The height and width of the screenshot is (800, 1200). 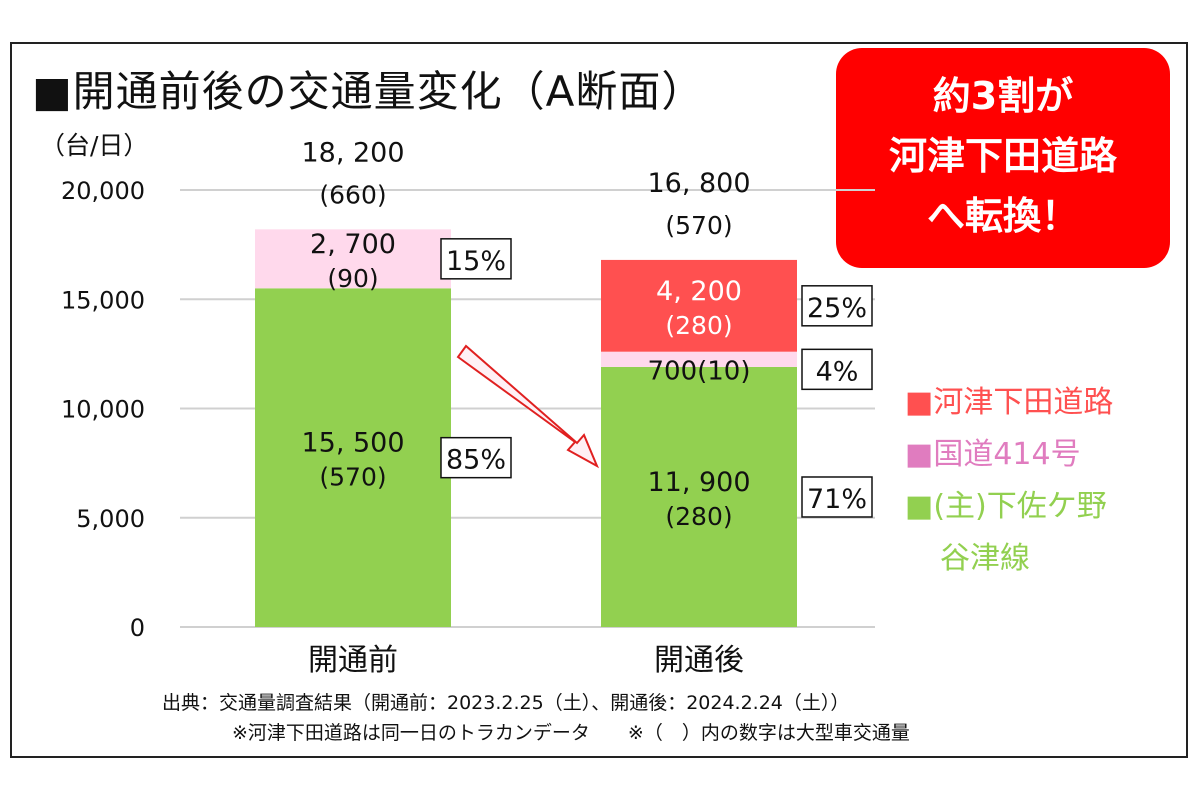 I want to click on data-label: 15, 500, so click(x=352, y=443).